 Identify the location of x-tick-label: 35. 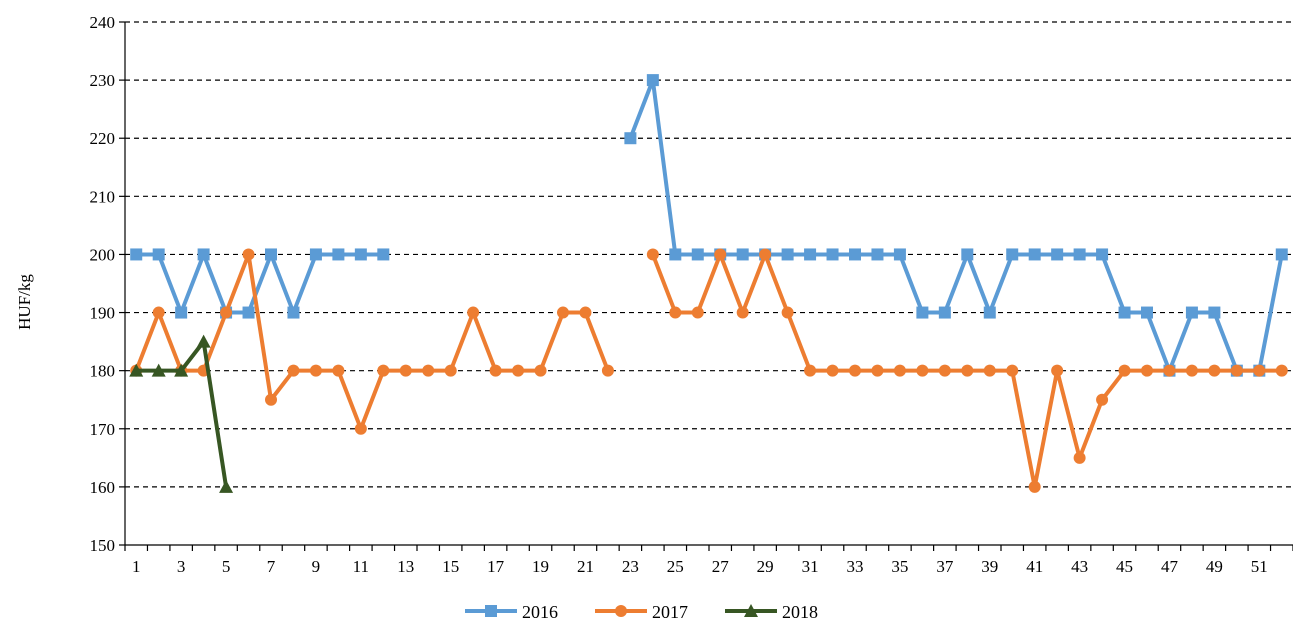
(899, 566).